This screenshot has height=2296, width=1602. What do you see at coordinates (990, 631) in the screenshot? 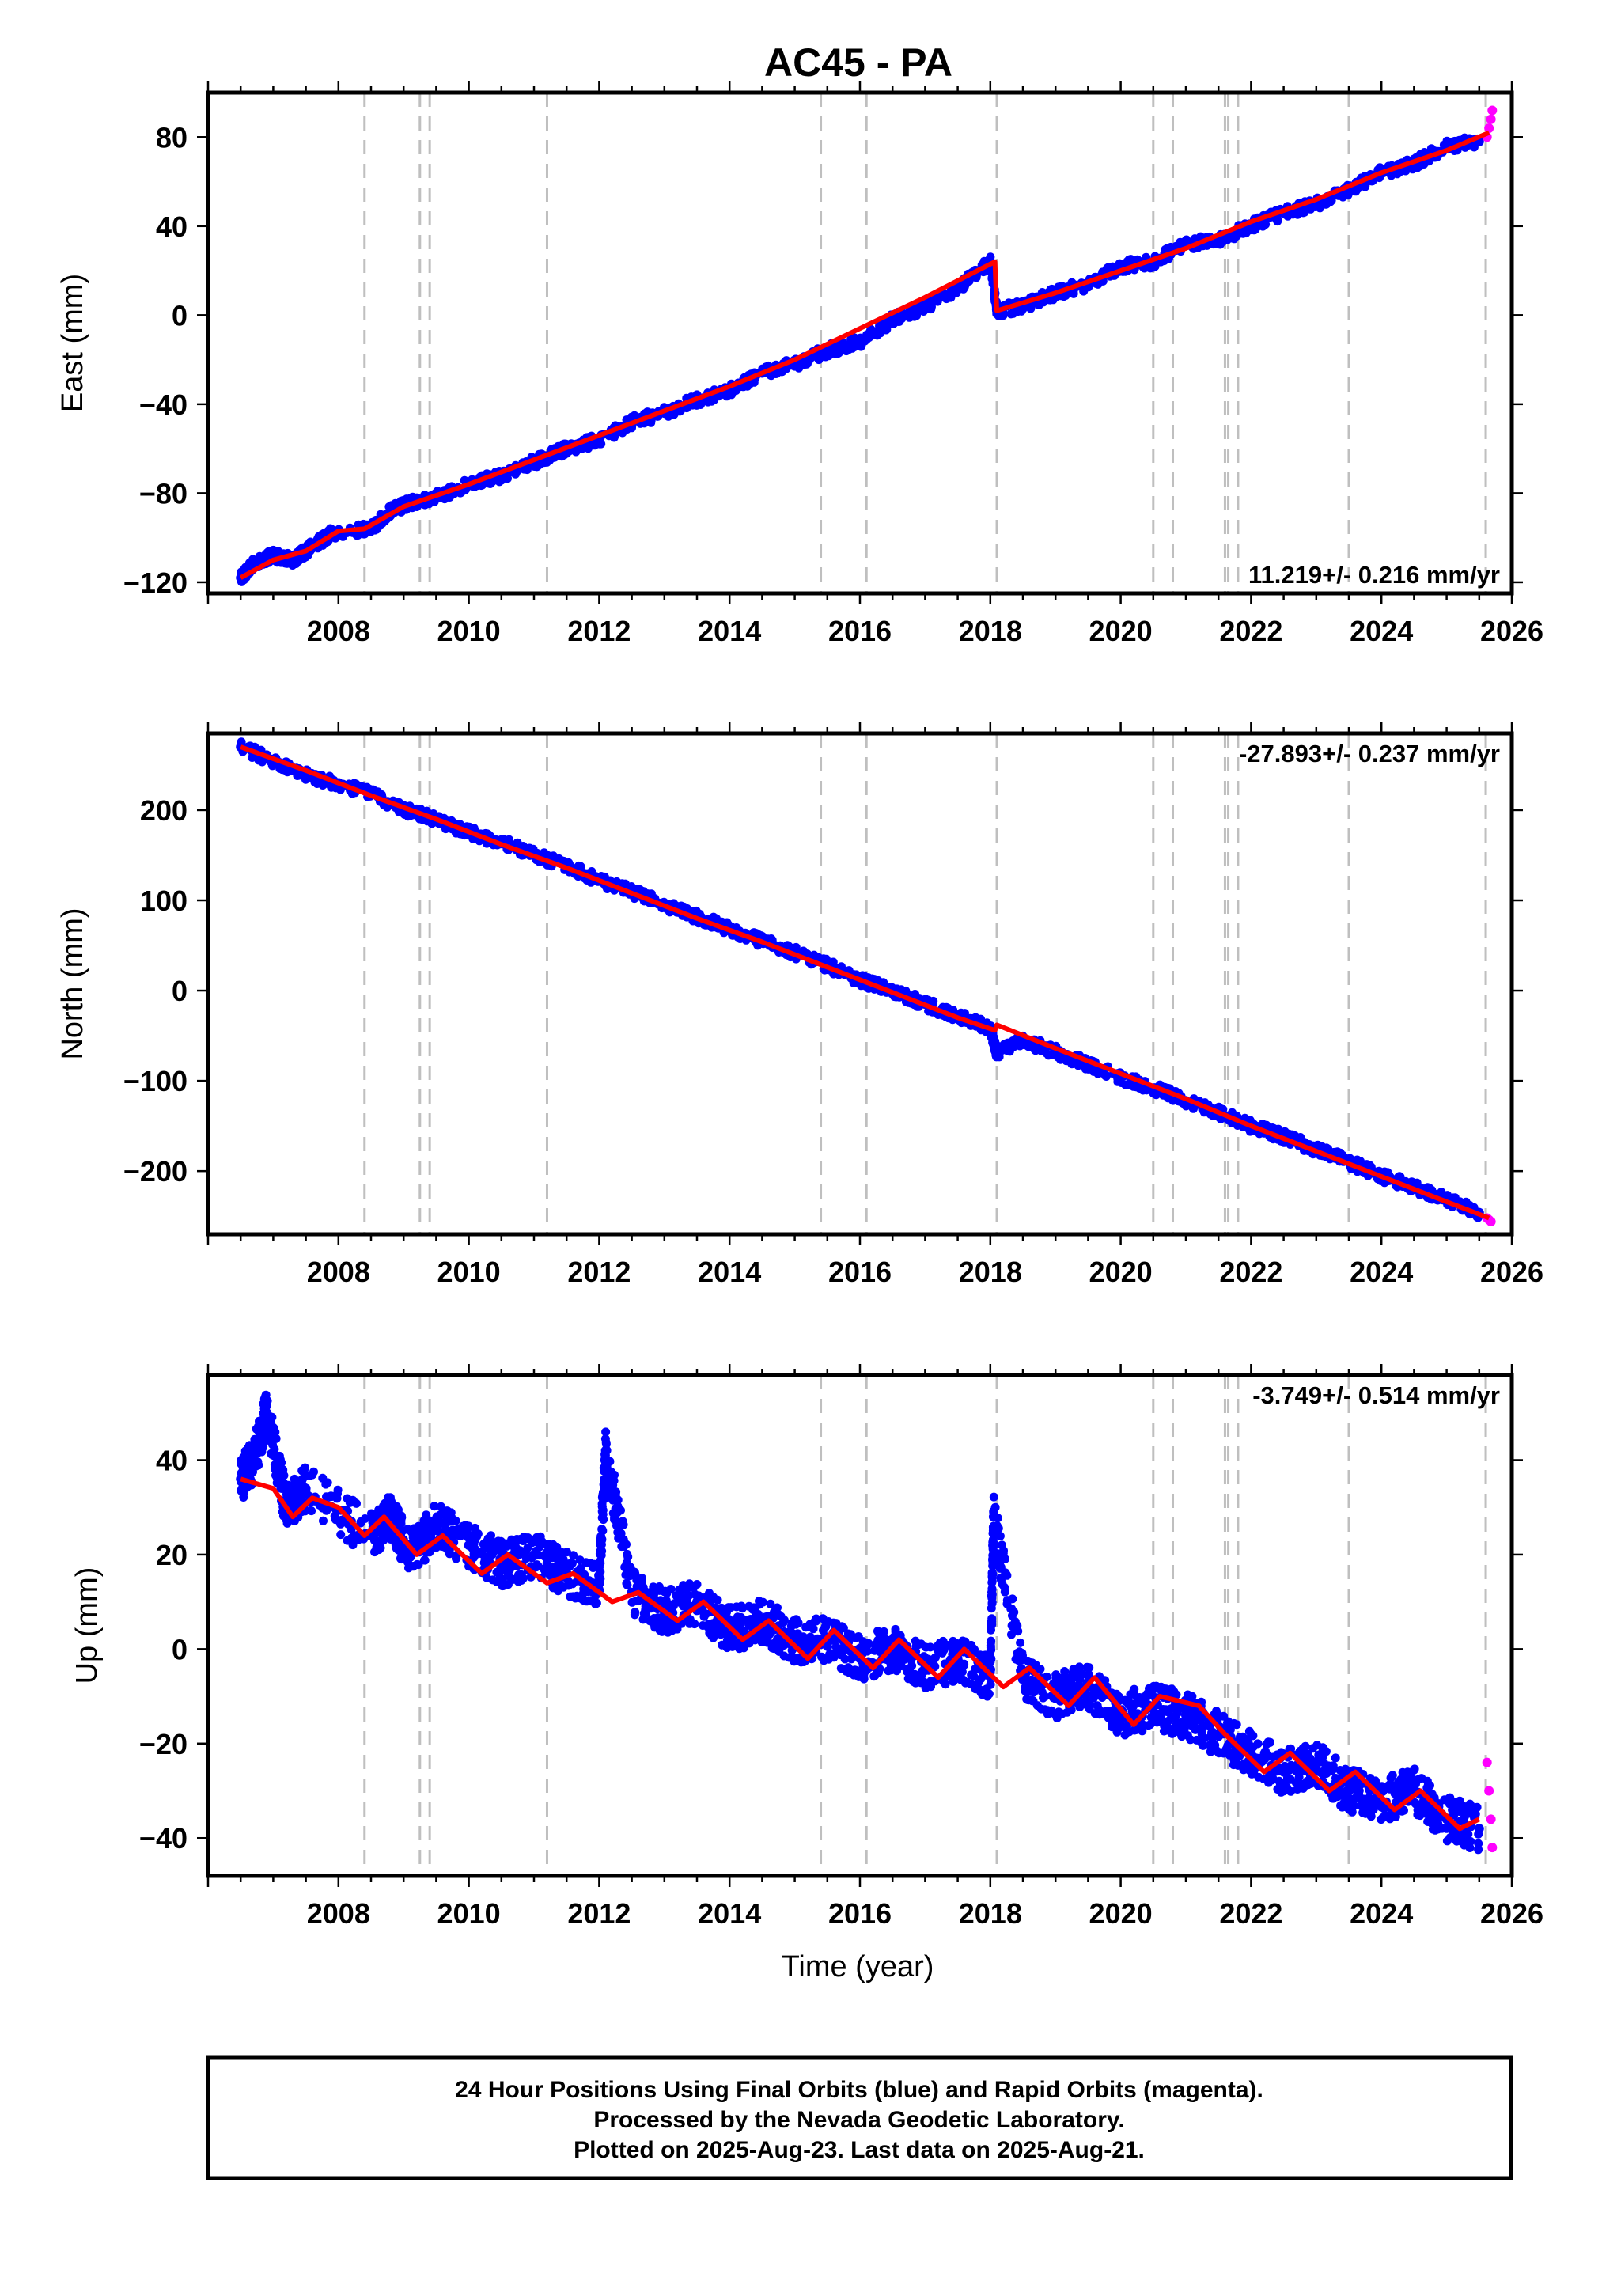
I see `x-tick-label: 2018` at bounding box center [990, 631].